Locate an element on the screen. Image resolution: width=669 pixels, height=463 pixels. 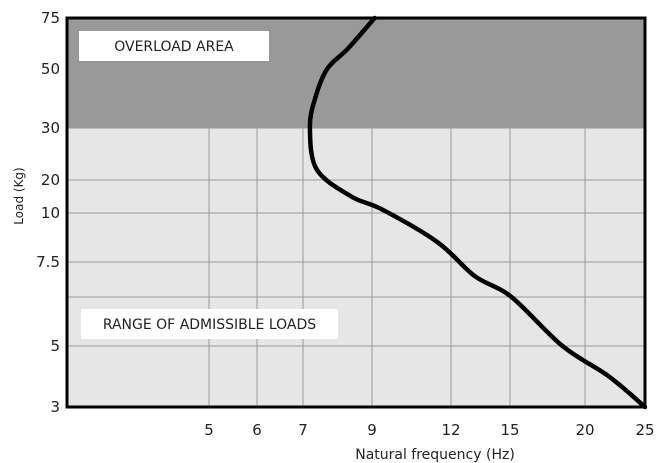
y-tick-label: 50 is located at coordinates (50, 69).